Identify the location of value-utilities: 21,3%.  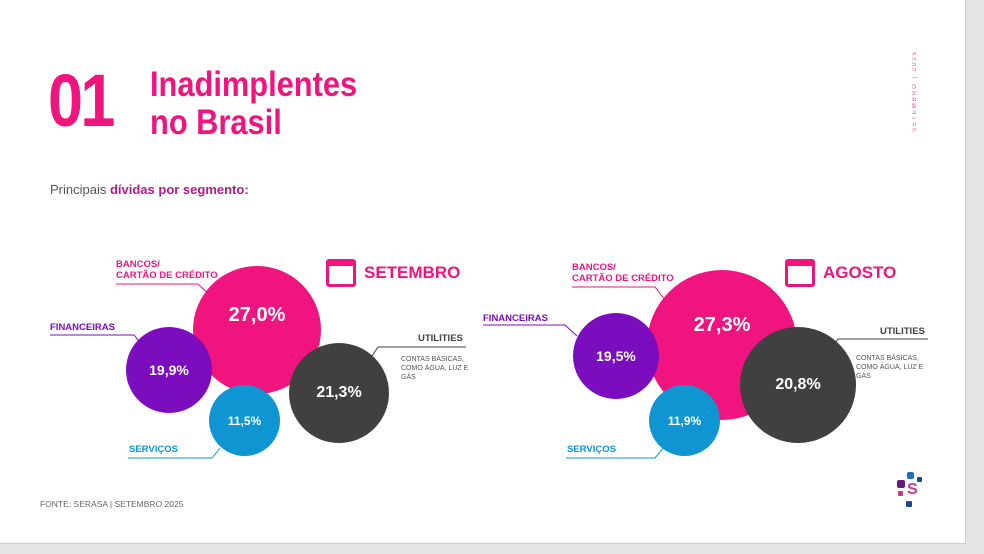
(339, 392).